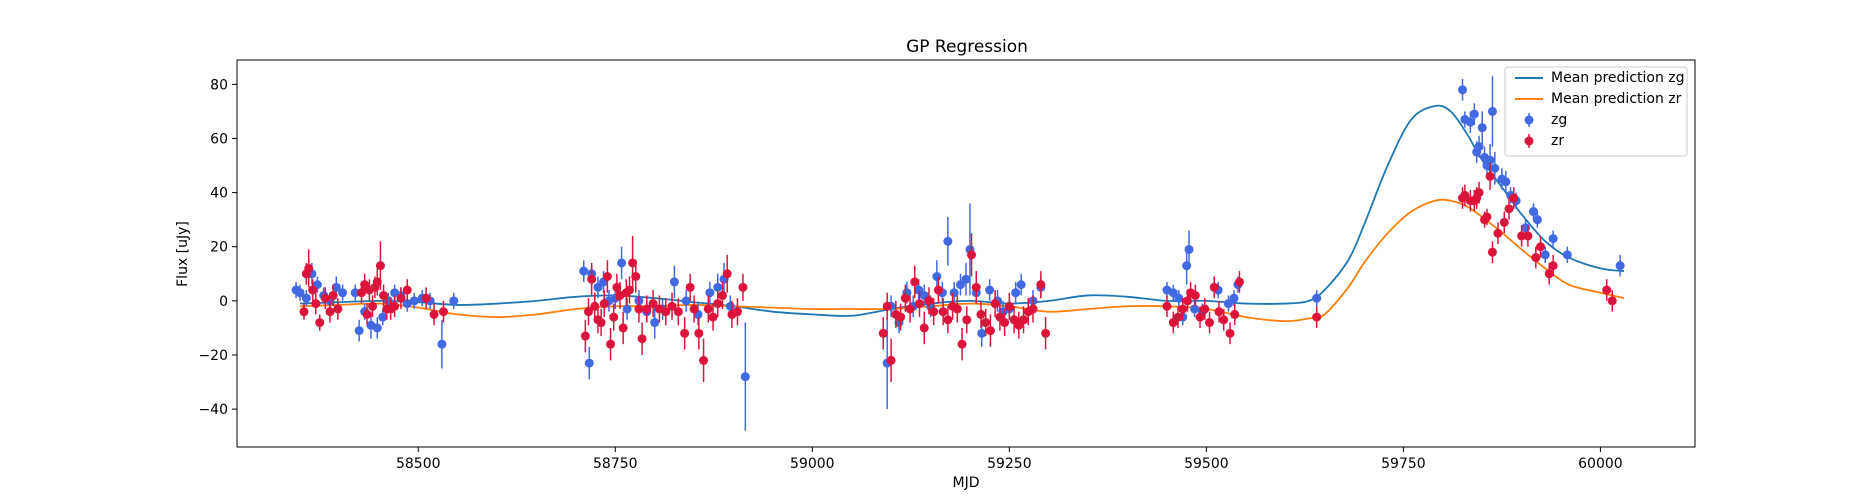  I want to click on legend-marker-zg, so click(1529, 120).